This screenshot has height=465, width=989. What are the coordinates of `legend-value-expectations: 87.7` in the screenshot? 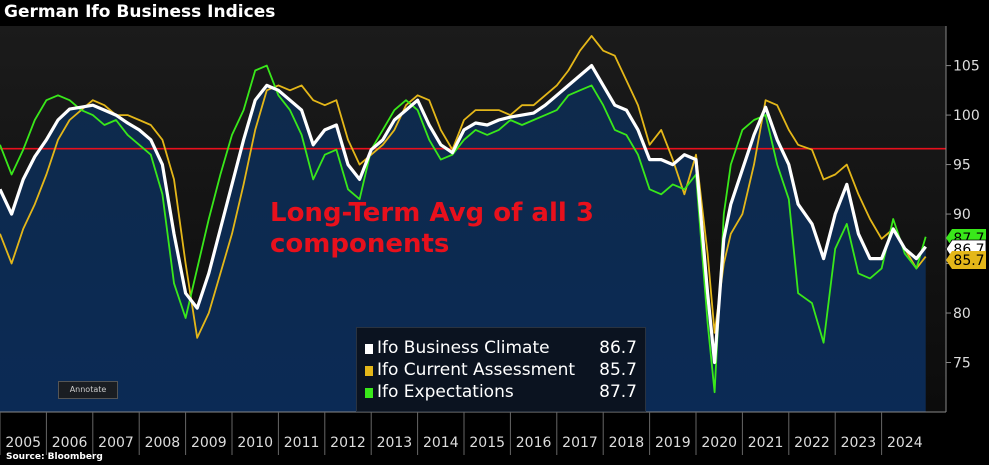 It's located at (618, 392).